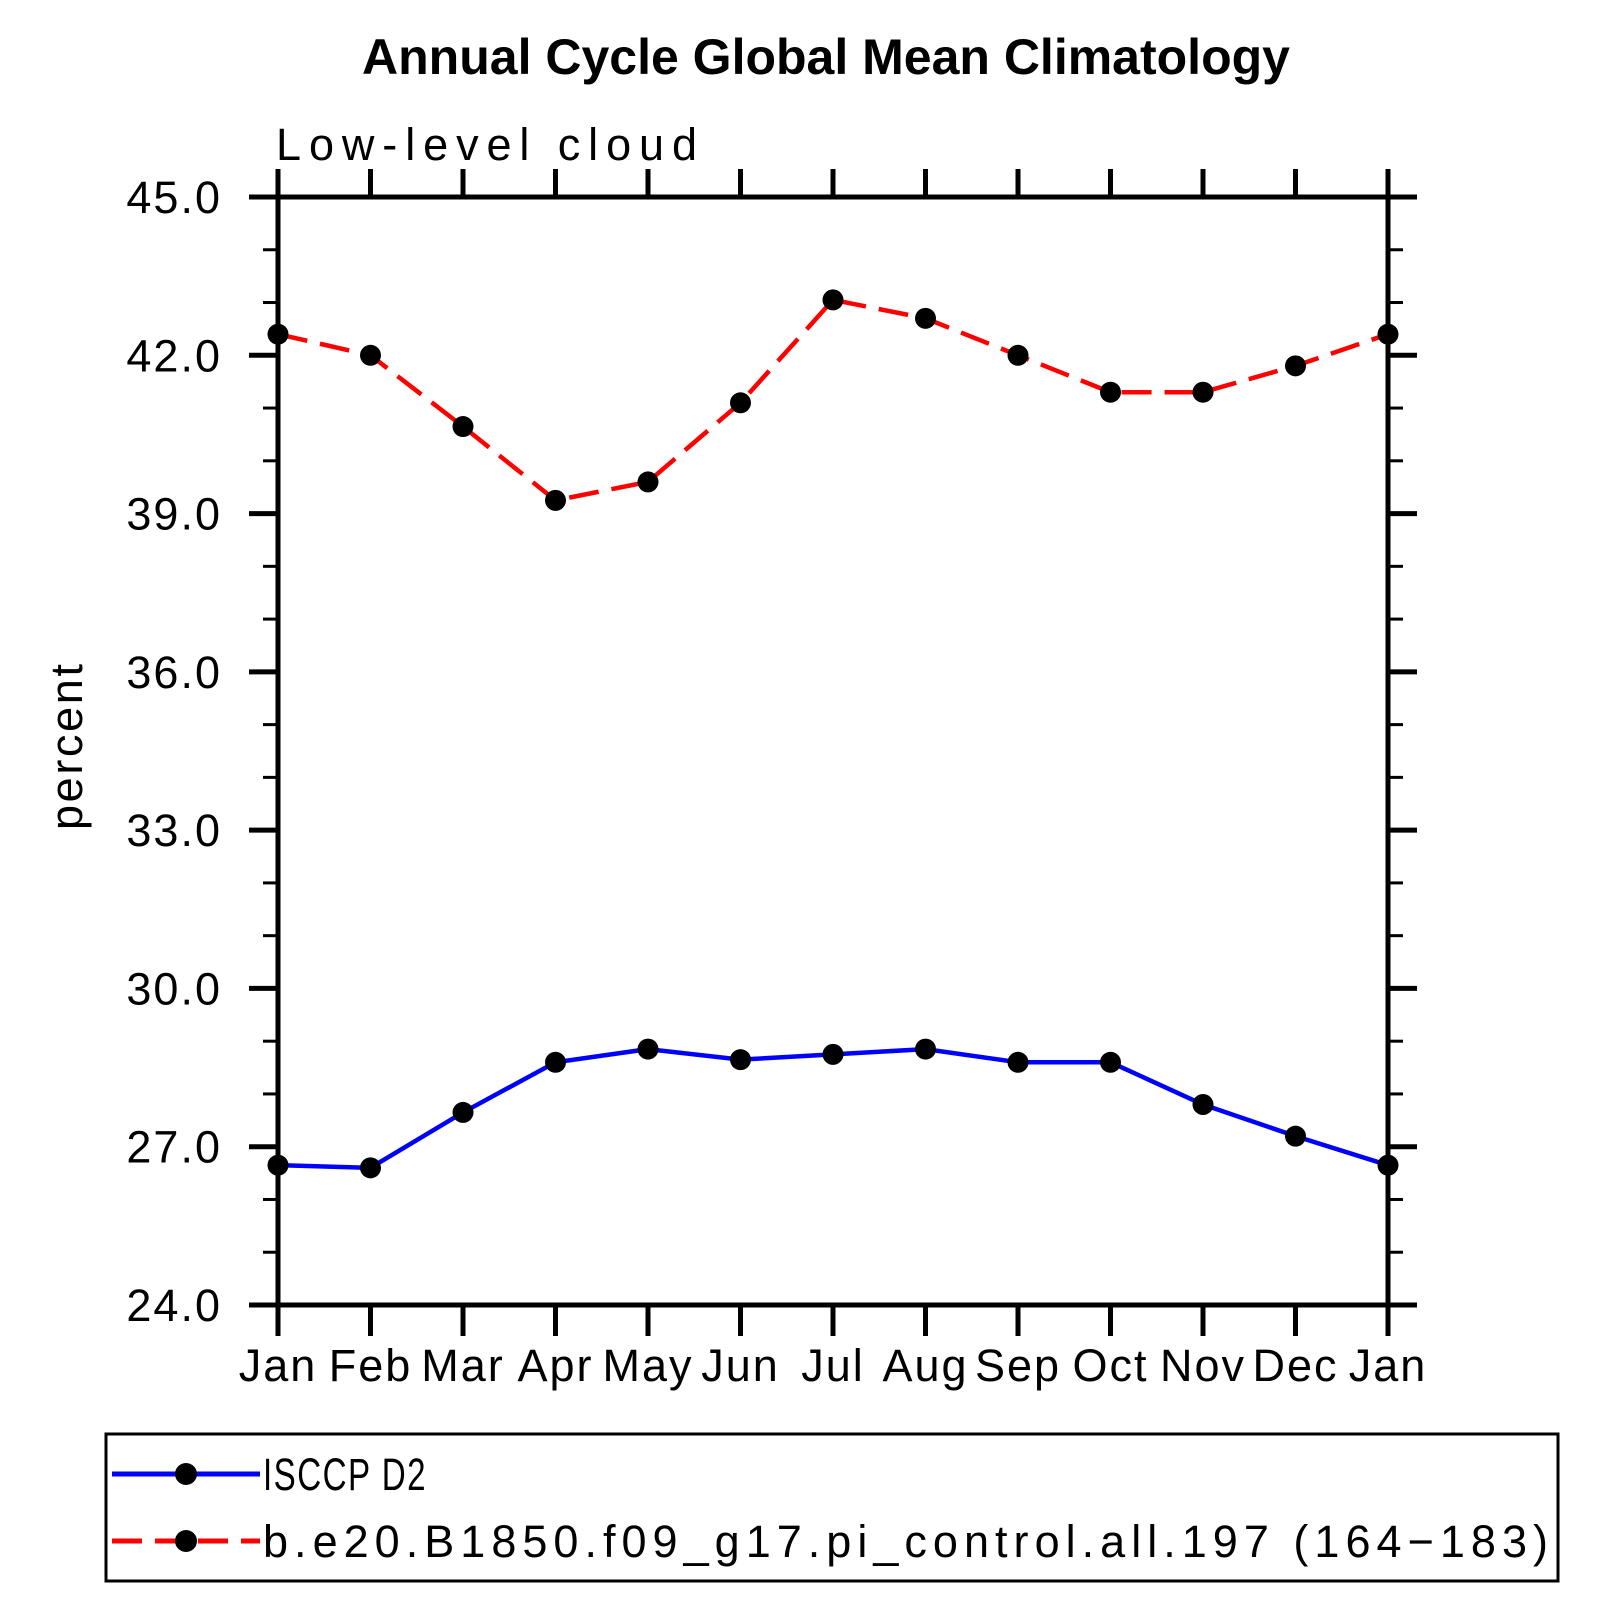  What do you see at coordinates (174, 197) in the screenshot?
I see `y-tick-label: 45.0` at bounding box center [174, 197].